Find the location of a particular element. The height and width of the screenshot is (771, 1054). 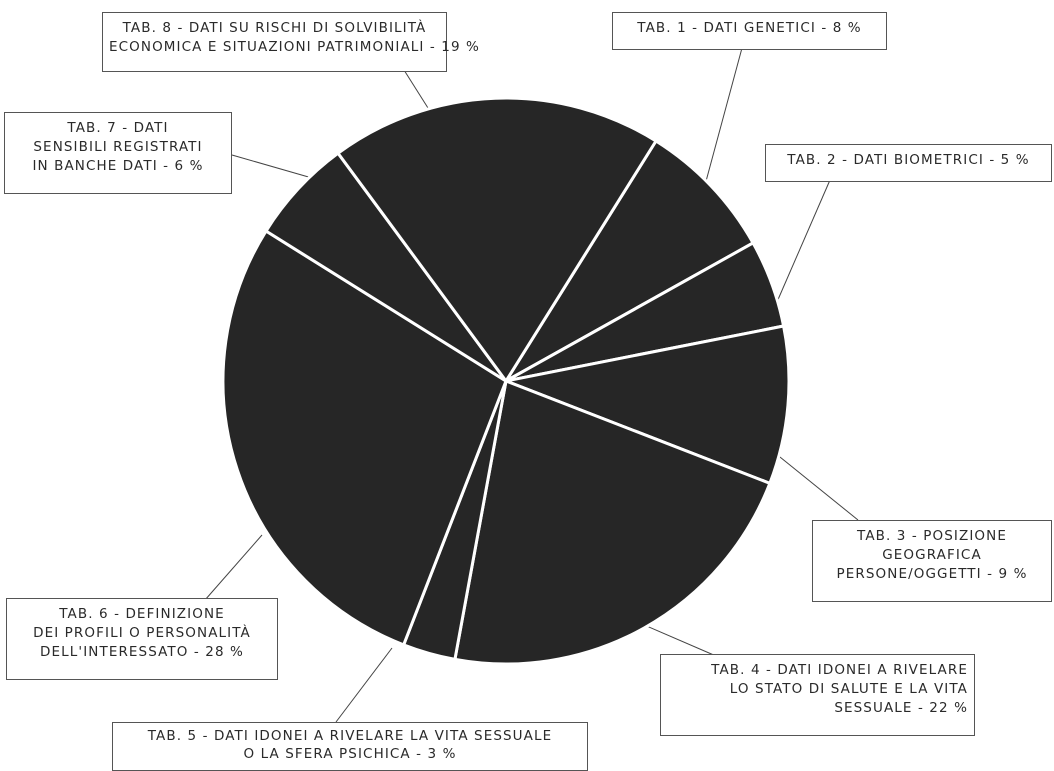

pie-slice-tab8 is located at coordinates (497, 239).